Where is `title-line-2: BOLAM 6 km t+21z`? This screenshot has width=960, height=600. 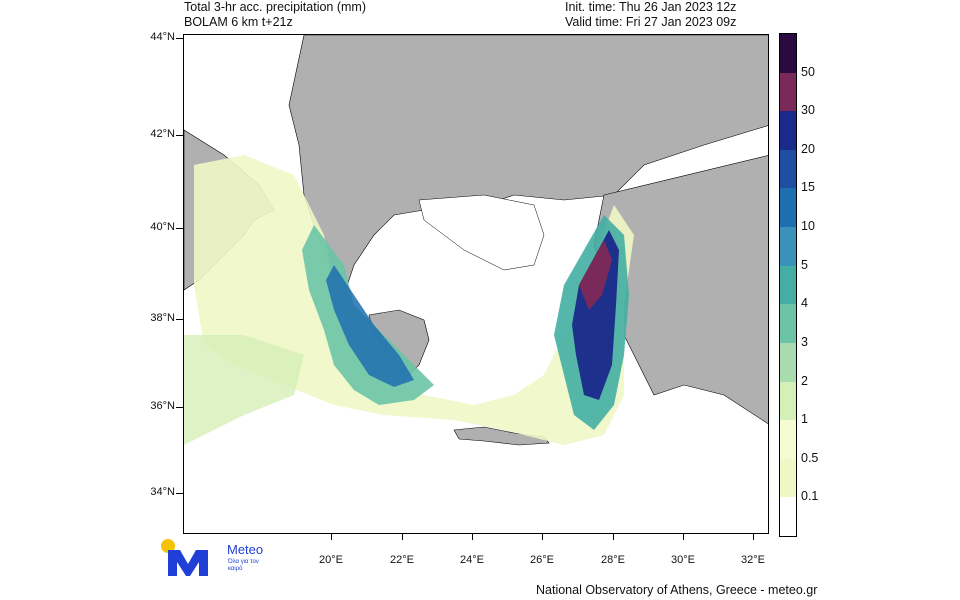
title-line-2: BOLAM 6 km t+21z is located at coordinates (238, 22).